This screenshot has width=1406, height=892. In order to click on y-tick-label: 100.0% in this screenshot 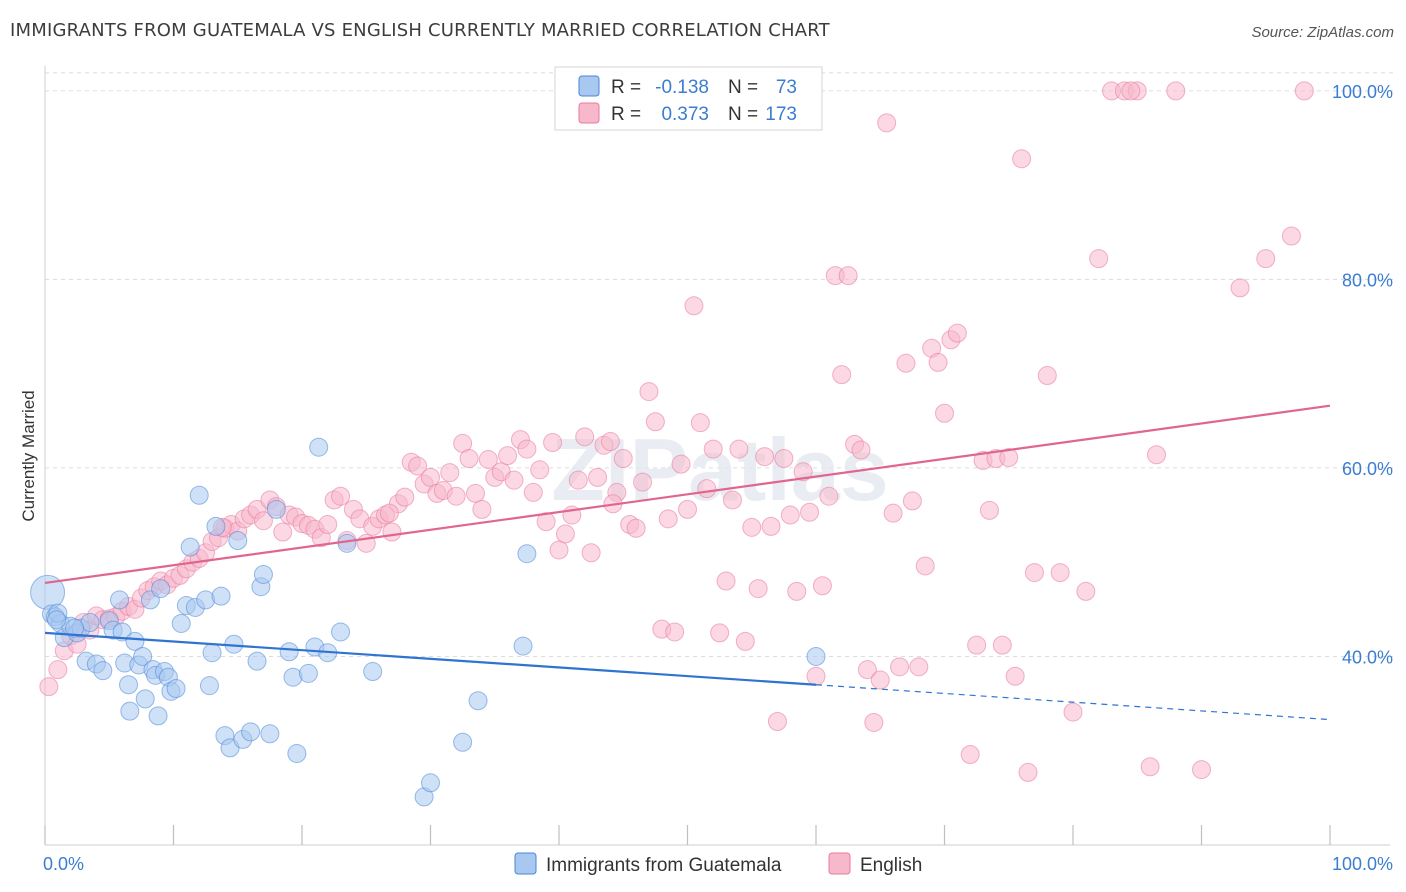, I will do `click(1362, 92)`.